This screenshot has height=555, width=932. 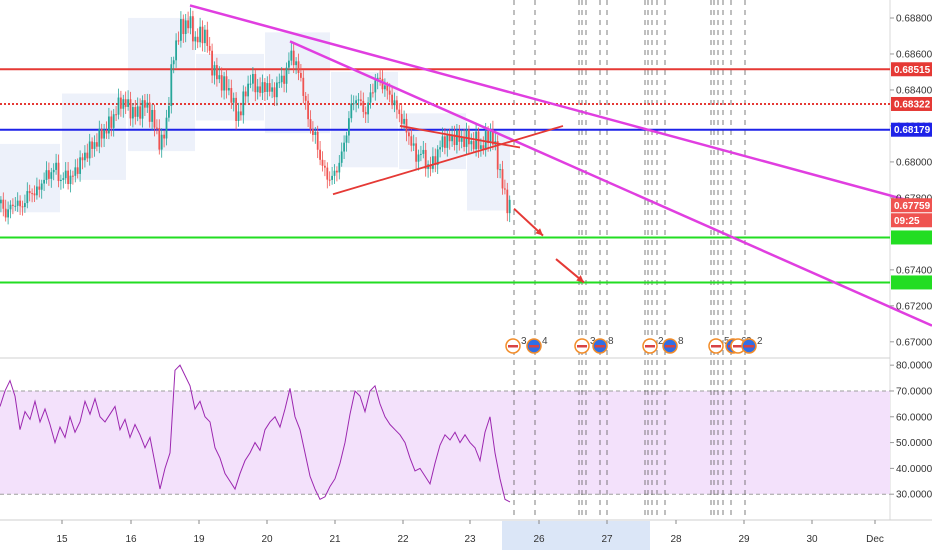 What do you see at coordinates (255, 433) in the screenshot?
I see `oscillator-line` at bounding box center [255, 433].